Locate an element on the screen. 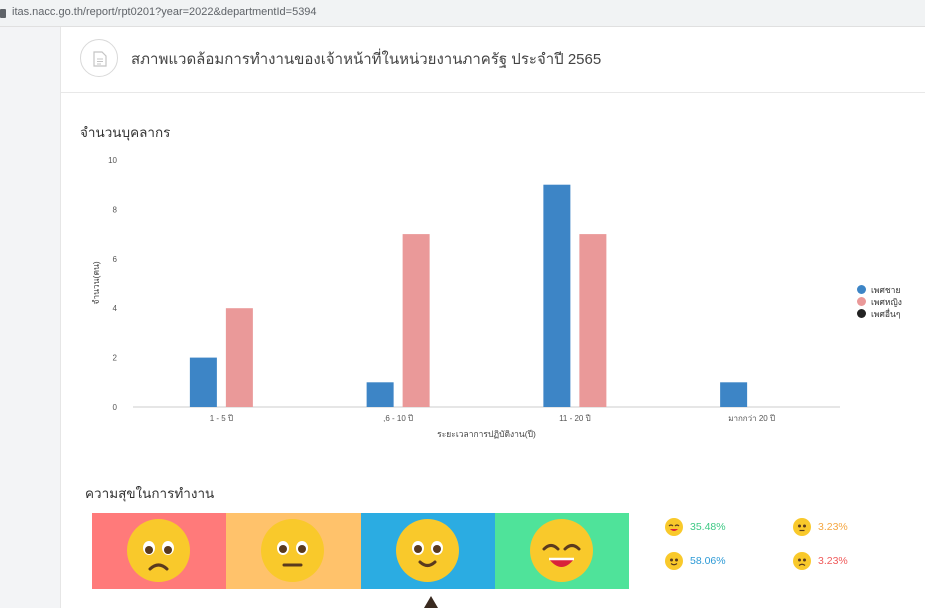 Image resolution: width=925 pixels, height=608 pixels. happiness-title: ความสุขในการทำงาน is located at coordinates (150, 493).